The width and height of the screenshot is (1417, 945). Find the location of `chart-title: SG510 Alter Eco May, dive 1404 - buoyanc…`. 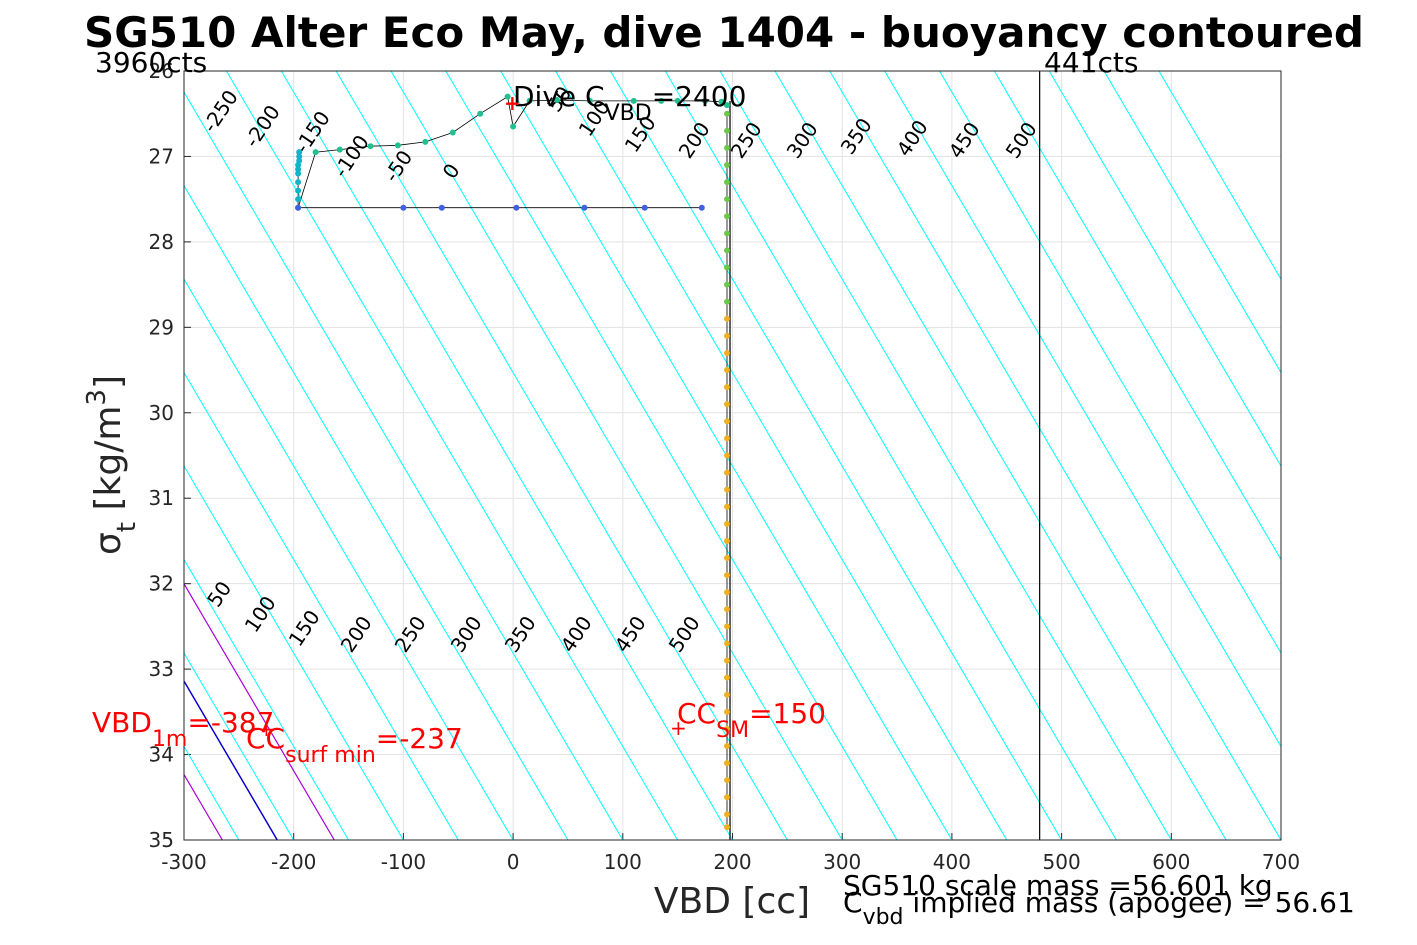

chart-title: SG510 Alter Eco May, dive 1404 - buoyanc… is located at coordinates (724, 32).